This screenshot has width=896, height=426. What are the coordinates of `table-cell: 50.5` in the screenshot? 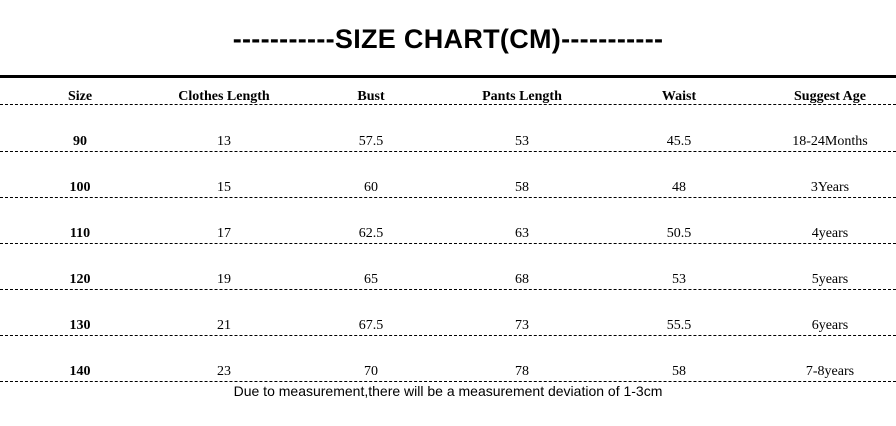 It's located at (679, 233).